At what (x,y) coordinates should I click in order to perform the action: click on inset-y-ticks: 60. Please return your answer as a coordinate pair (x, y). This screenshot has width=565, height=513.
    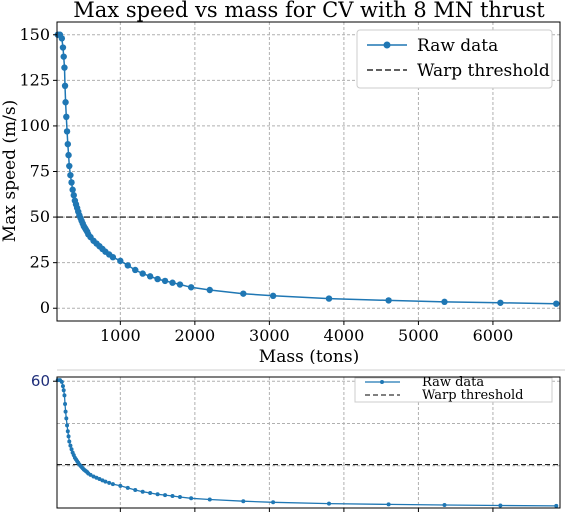
    Looking at the image, I should click on (44, 381).